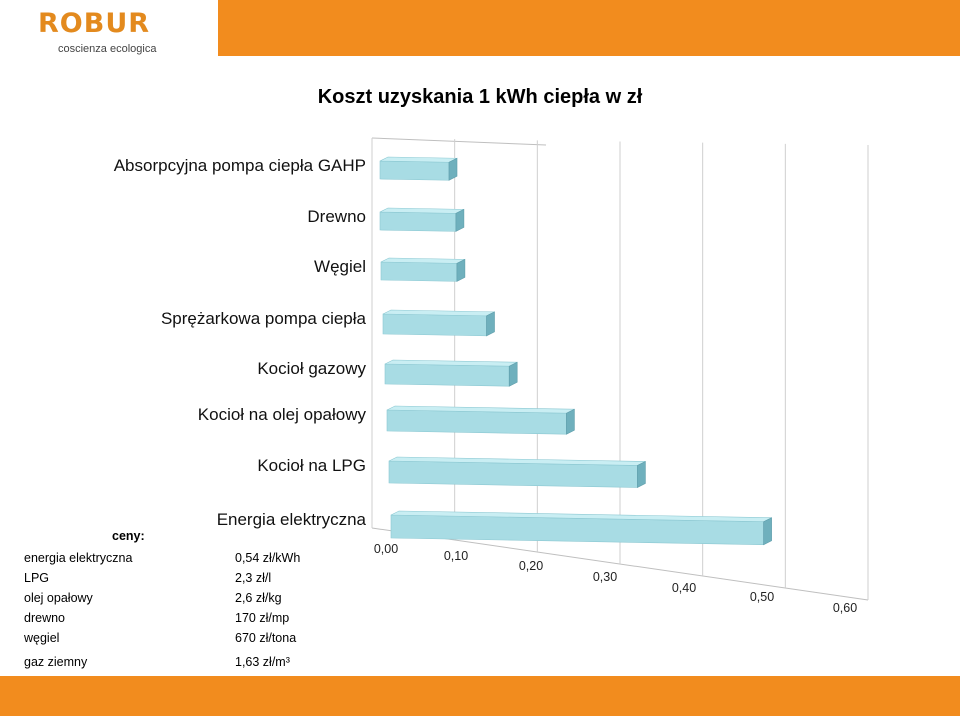 The height and width of the screenshot is (716, 960). I want to click on top-accent-bar, so click(589, 28).